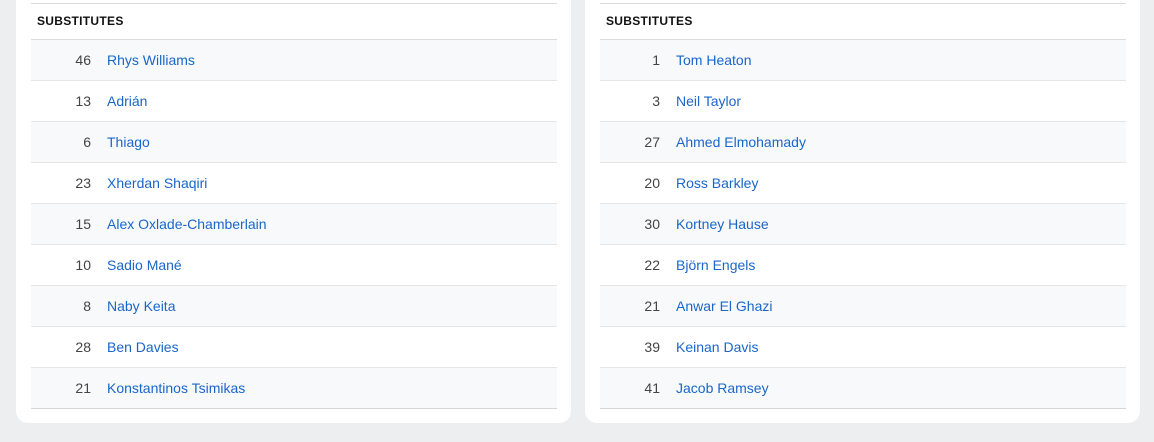 This screenshot has width=1154, height=442. What do you see at coordinates (157, 183) in the screenshot?
I see `player-link: Xherdan Shaqiri` at bounding box center [157, 183].